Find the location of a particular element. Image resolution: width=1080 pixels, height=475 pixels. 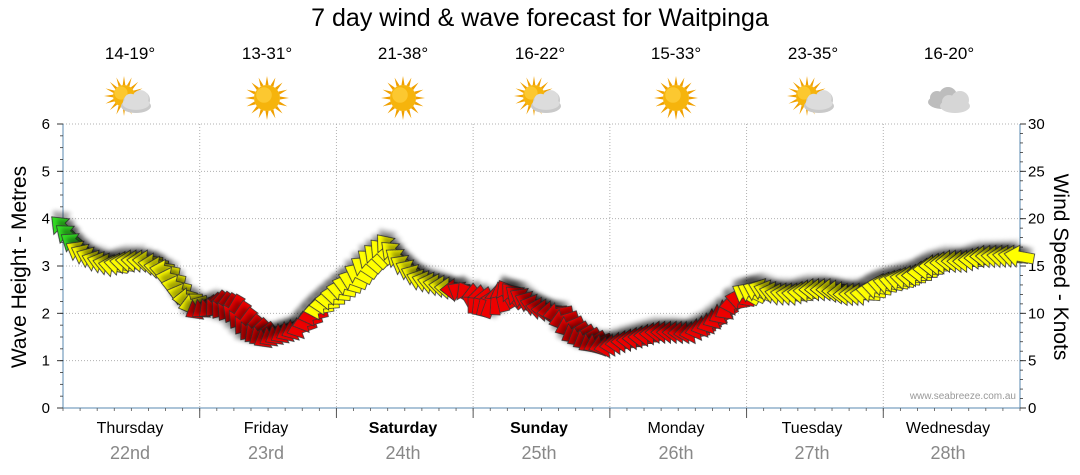

y2-tick-label: 10 is located at coordinates (1036, 313).